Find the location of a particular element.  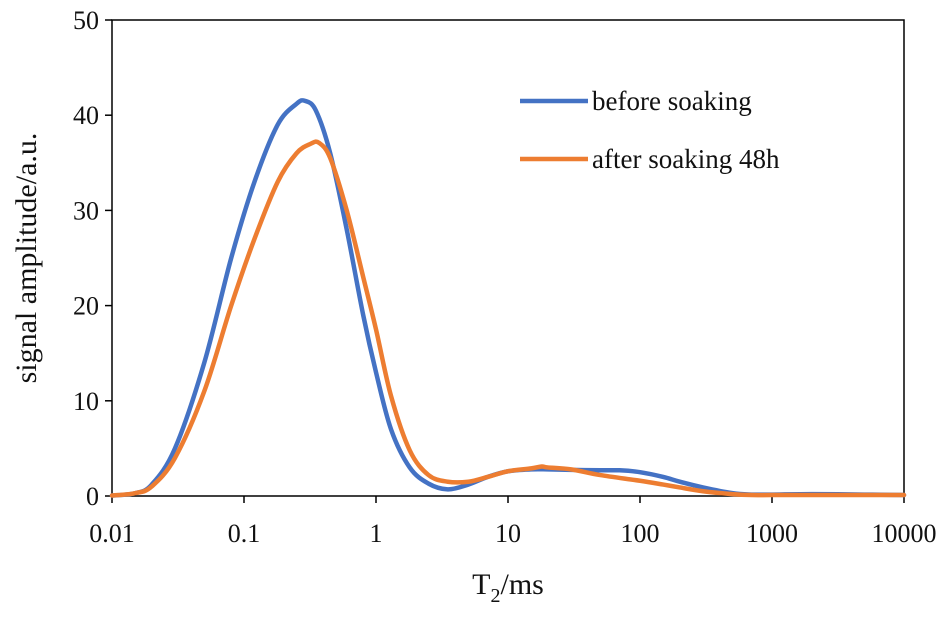

x-axis-title: T2/ms is located at coordinates (508, 587).